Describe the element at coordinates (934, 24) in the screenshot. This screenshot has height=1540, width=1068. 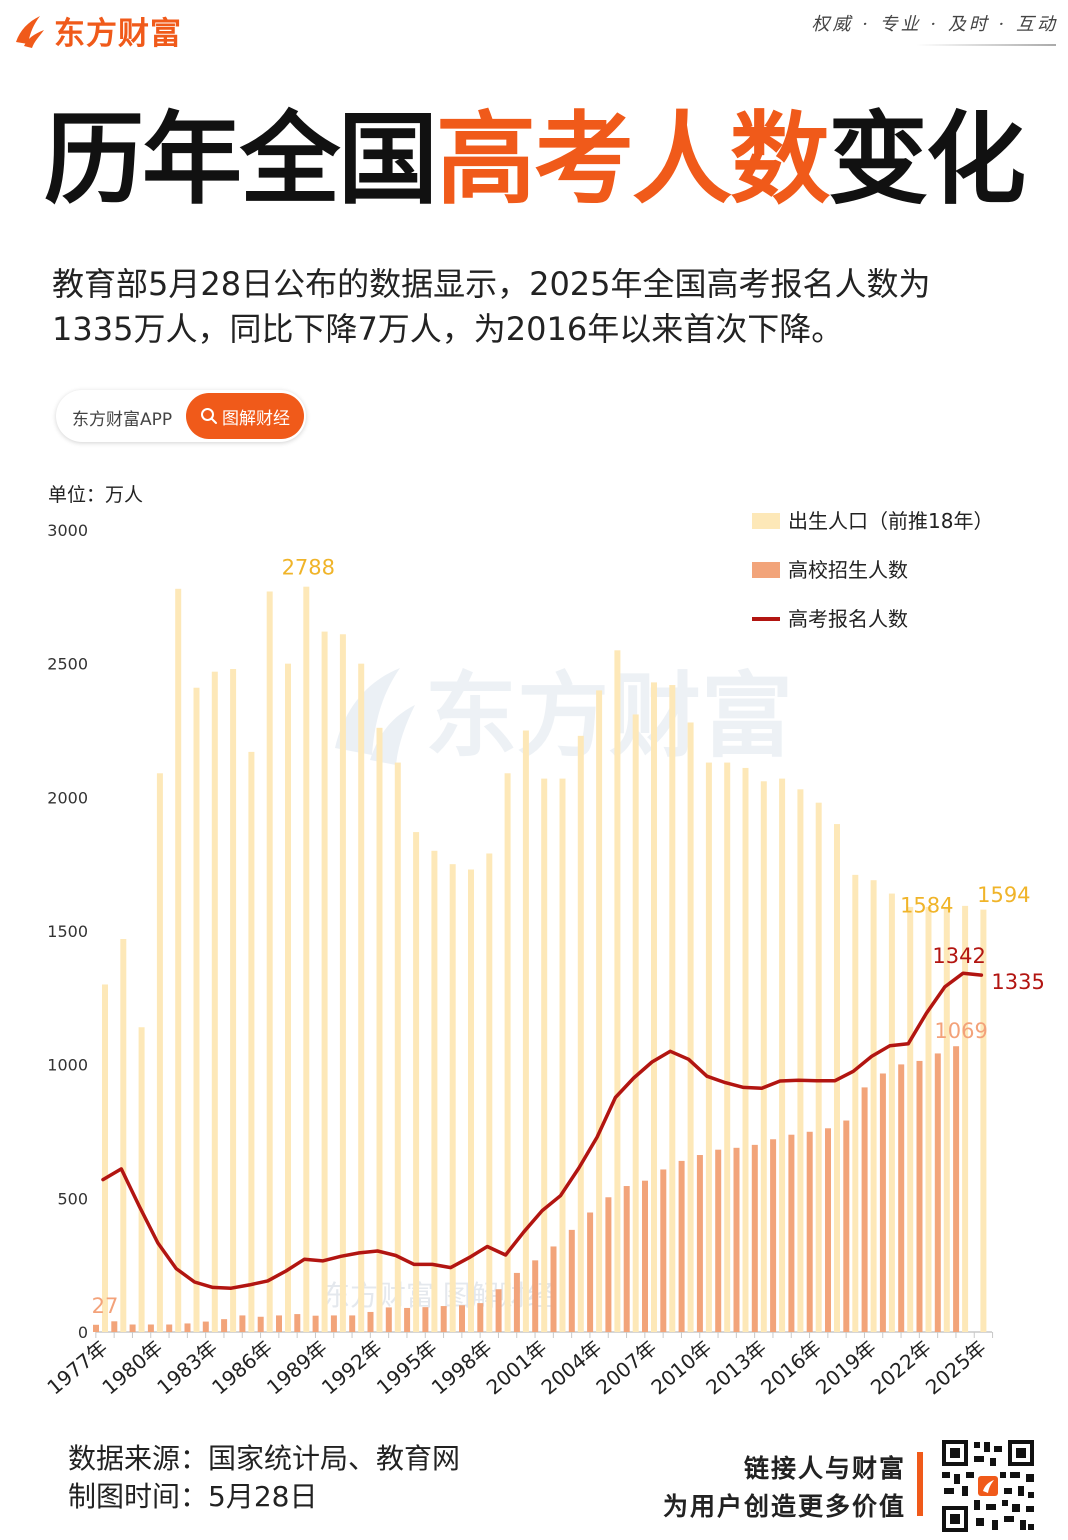
I see `slogan: 权威 · 专业 · 及时 · 互动` at that location.